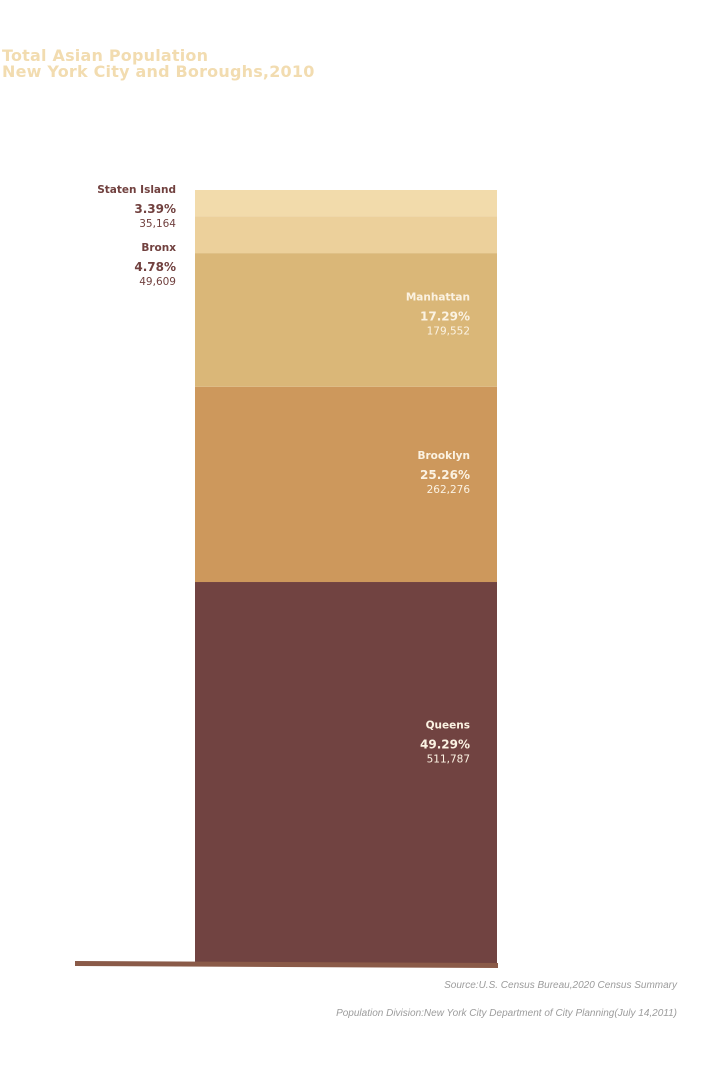 This screenshot has width=711, height=1080. Describe the element at coordinates (445, 475) in the screenshot. I see `label-percent-brooklyn: 25.26%` at that location.